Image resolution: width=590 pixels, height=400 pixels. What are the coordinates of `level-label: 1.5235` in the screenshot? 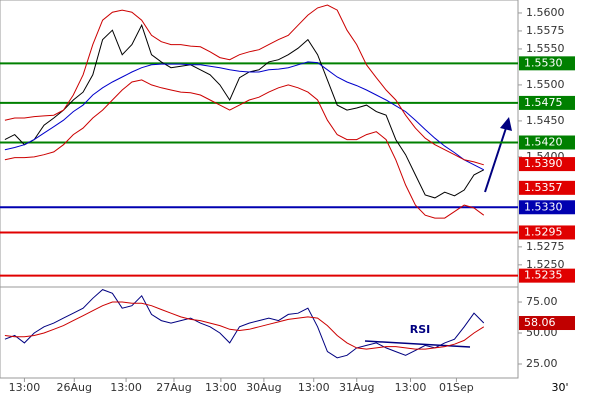 It's located at (543, 275).